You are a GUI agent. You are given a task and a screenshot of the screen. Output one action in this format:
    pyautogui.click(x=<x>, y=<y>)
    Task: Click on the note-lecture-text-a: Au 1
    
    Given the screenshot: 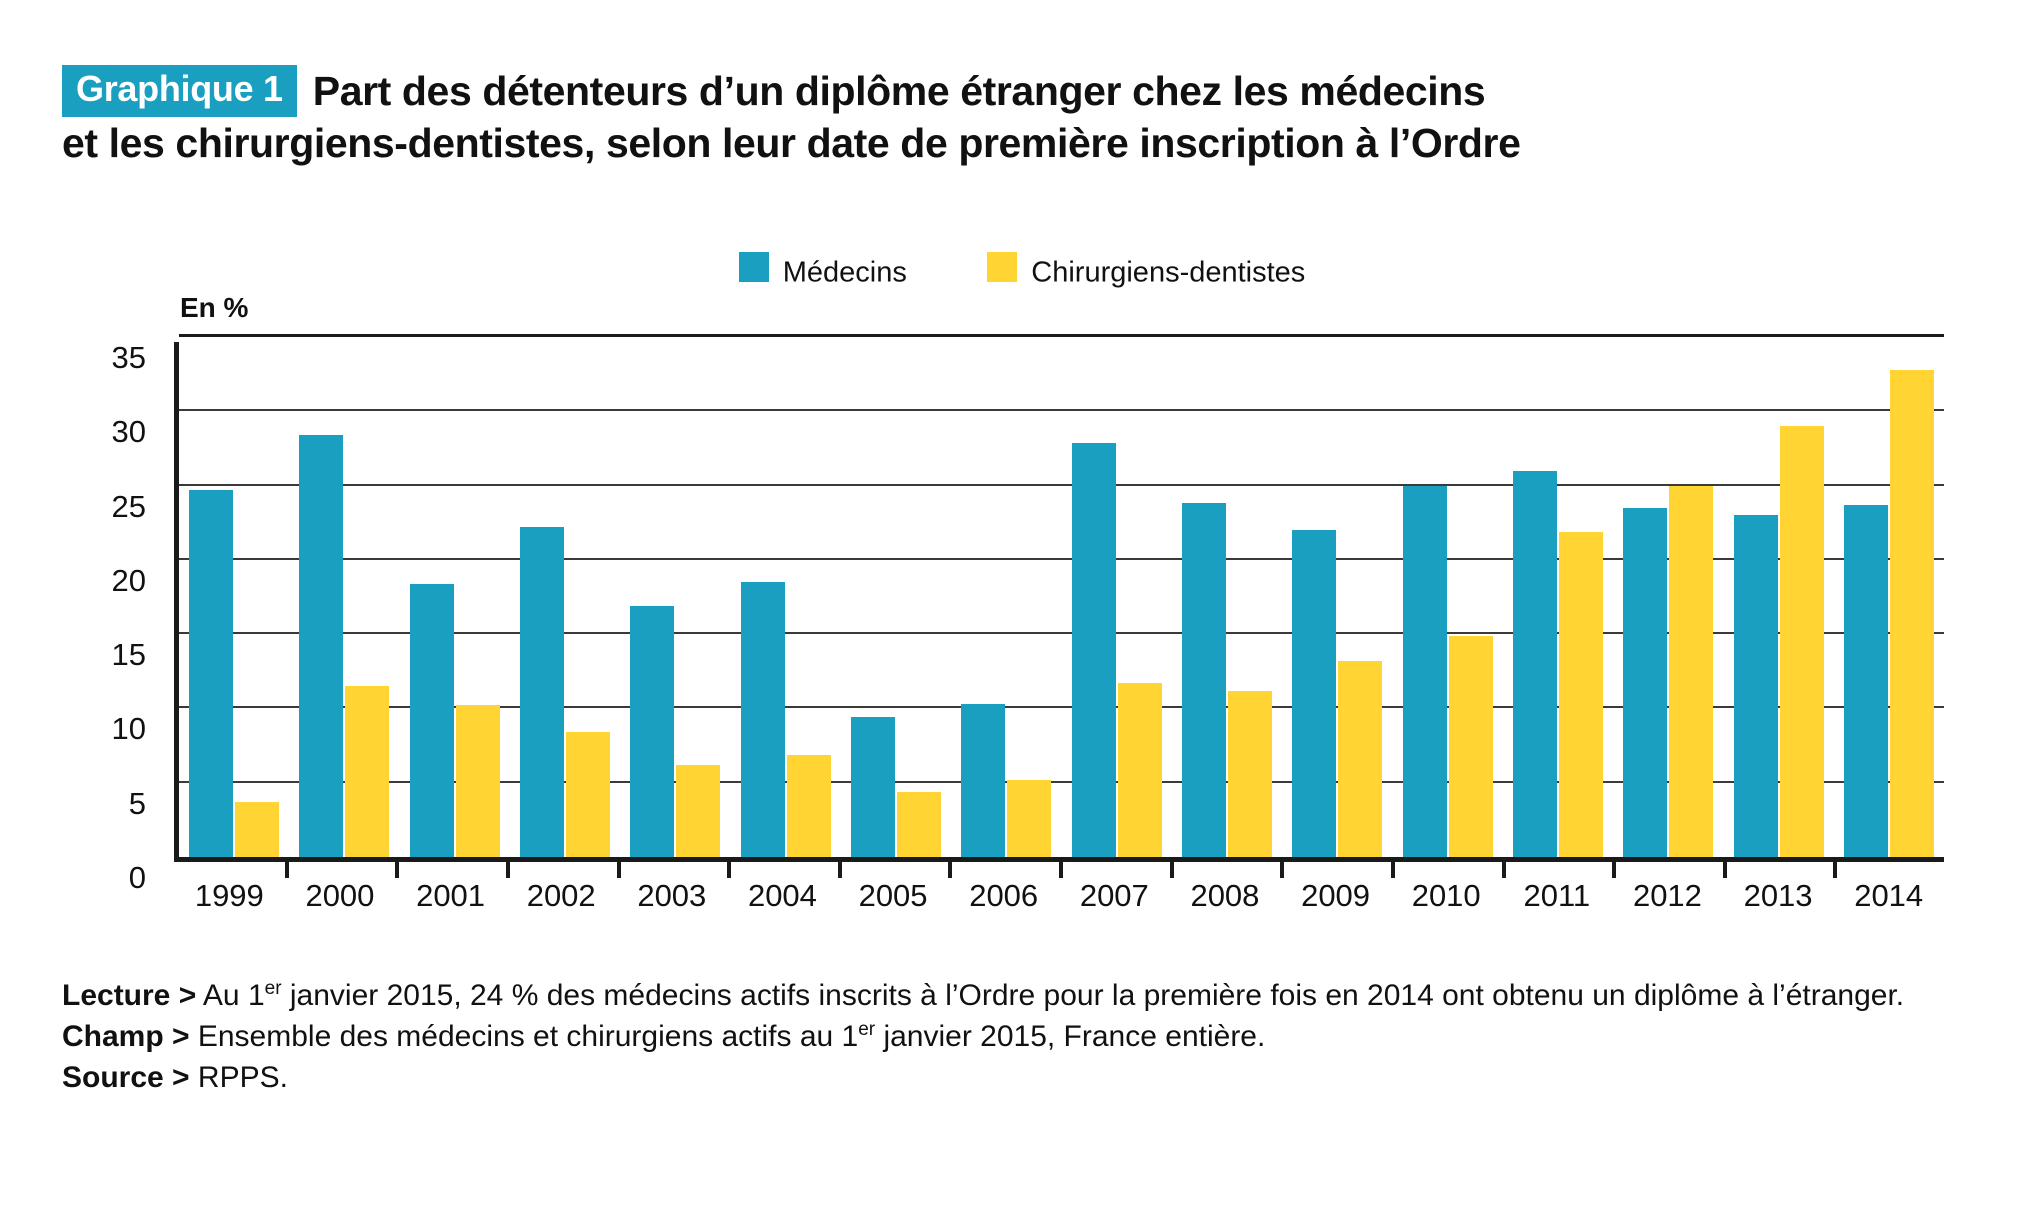 What is the action you would take?
    pyautogui.click(x=230, y=995)
    